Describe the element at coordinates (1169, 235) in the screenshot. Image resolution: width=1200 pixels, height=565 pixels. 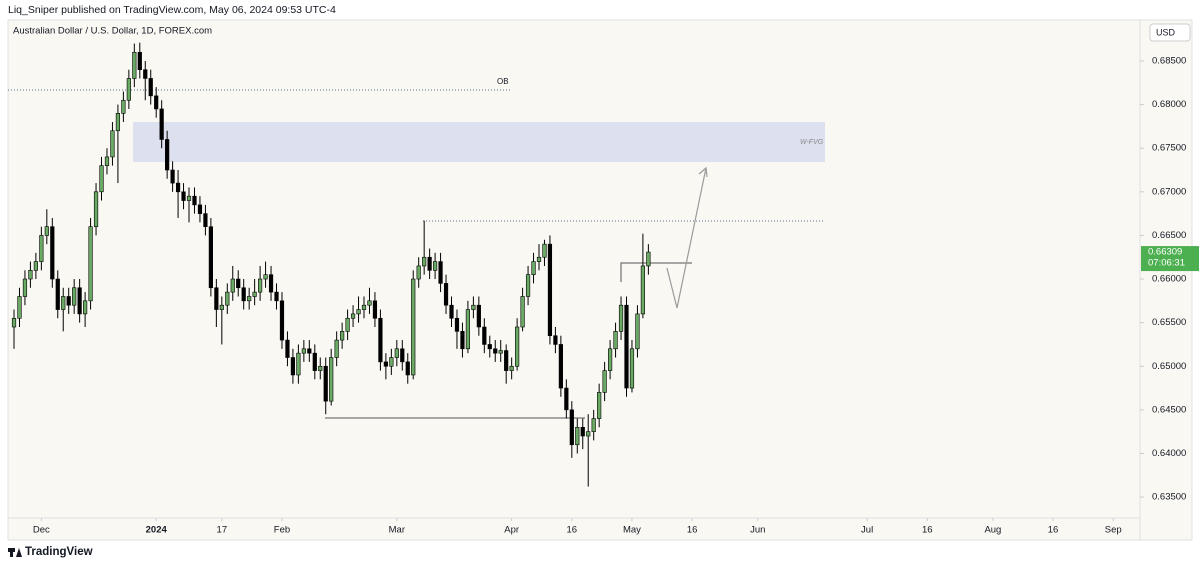
I see `y-tick-label: 0.66500` at that location.